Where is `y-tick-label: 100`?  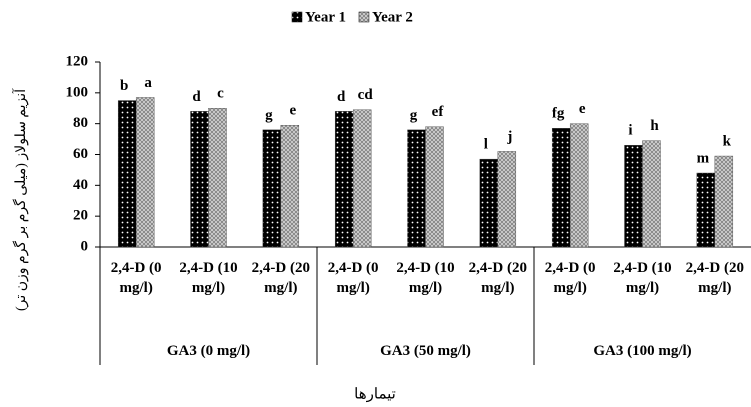 y-tick-label: 100 is located at coordinates (77, 92).